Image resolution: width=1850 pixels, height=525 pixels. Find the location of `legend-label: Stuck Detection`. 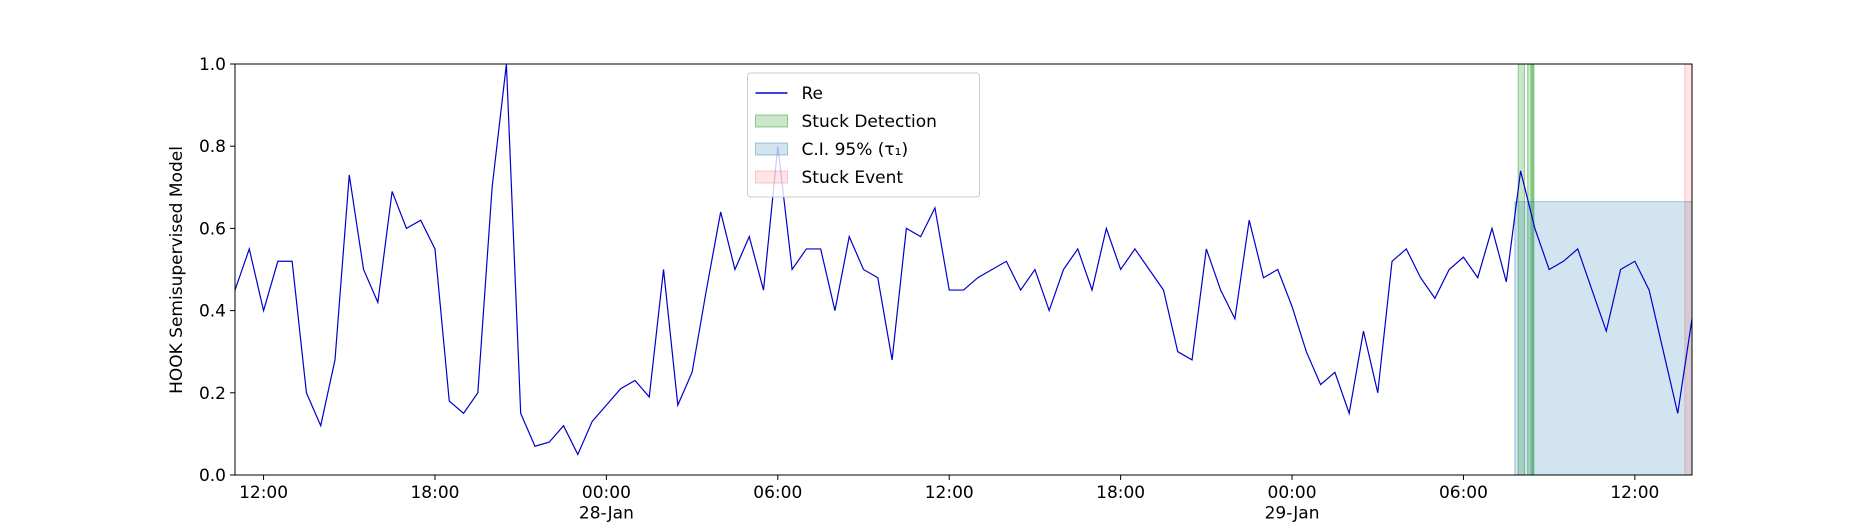

legend-label: Stuck Detection is located at coordinates (869, 122).